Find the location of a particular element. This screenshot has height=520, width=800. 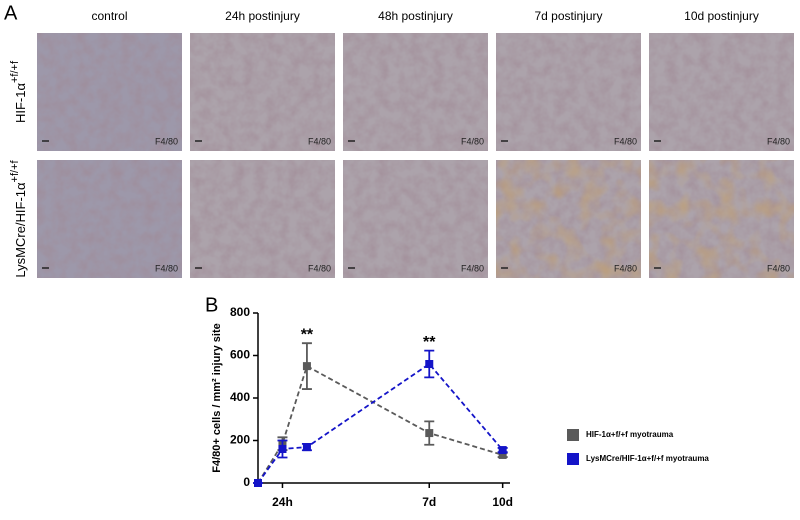

legend-label: LysMCre/HIF-1α+f/+f myotrauma is located at coordinates (647, 458).